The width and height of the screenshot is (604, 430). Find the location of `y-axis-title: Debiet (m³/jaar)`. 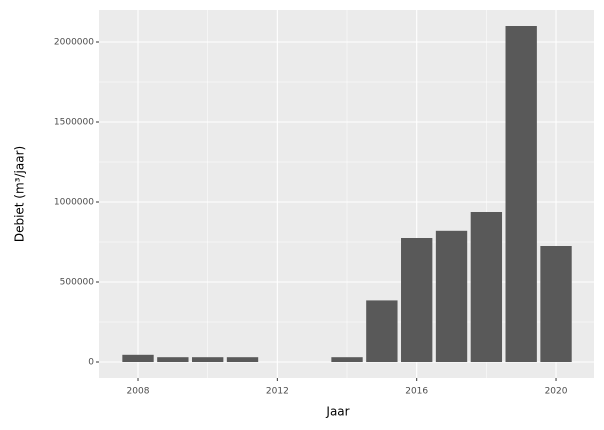

y-axis-title: Debiet (m³/jaar) is located at coordinates (20, 194).